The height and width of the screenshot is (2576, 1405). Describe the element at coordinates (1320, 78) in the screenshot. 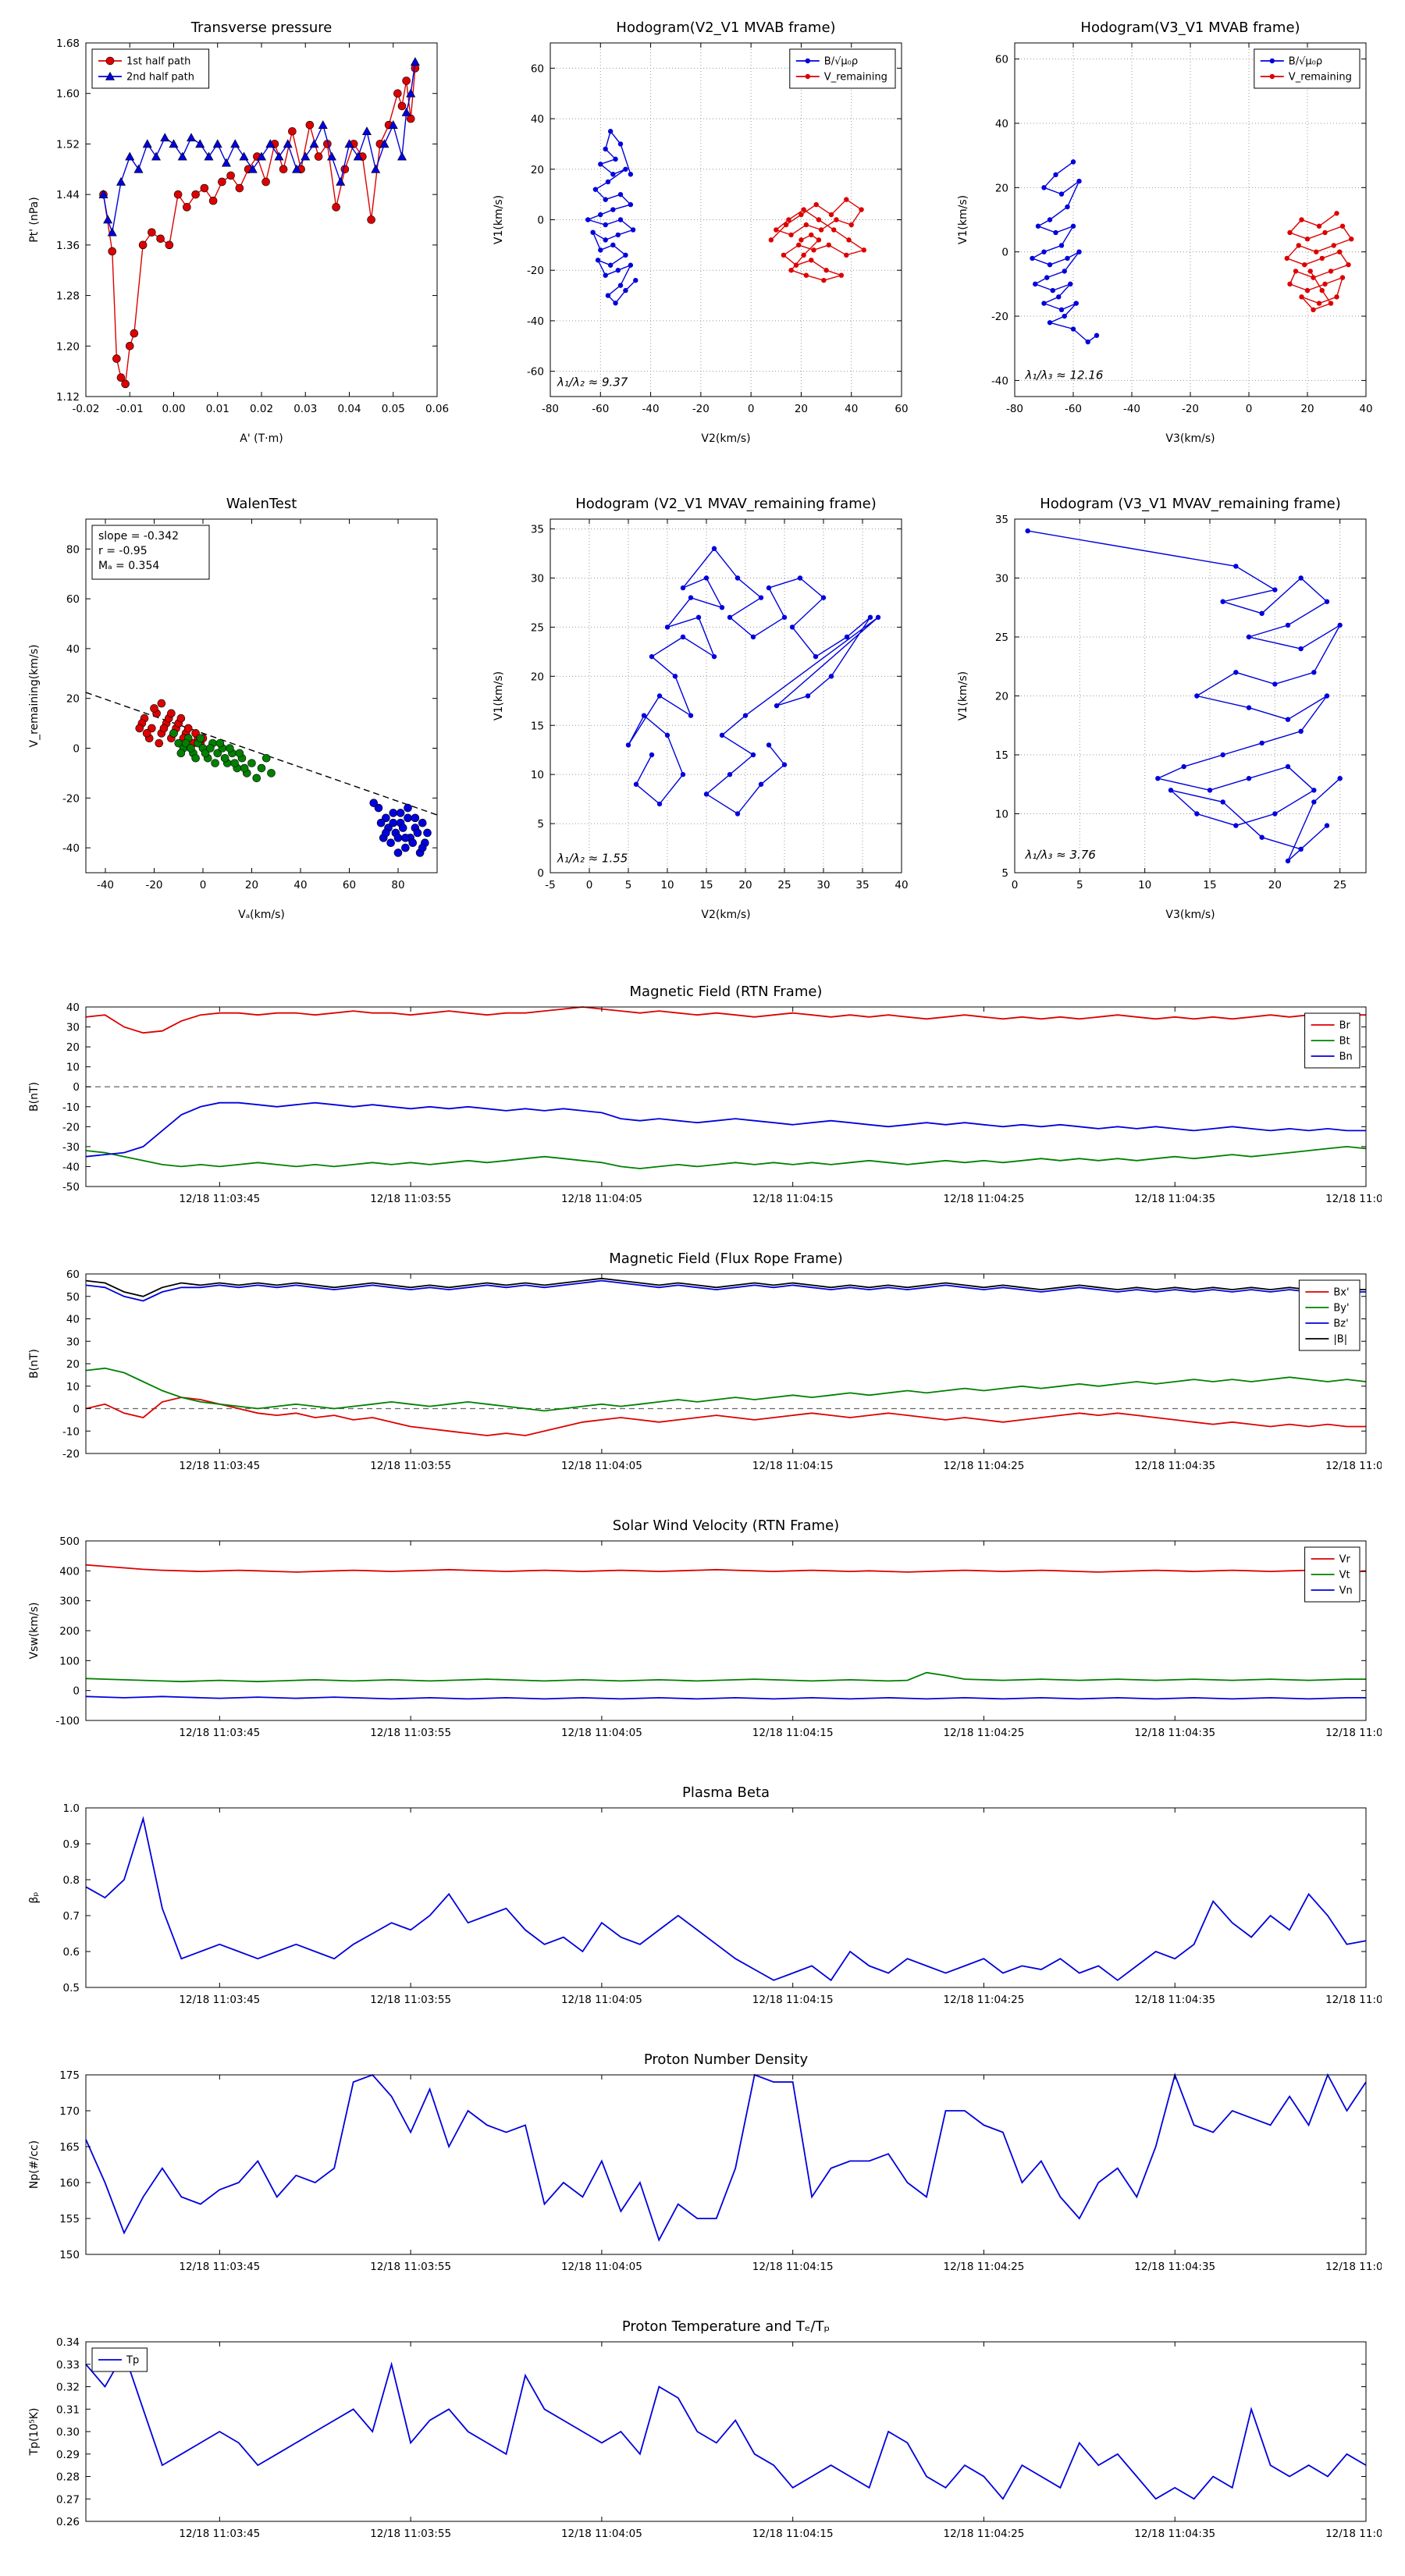

I see `svg-text: V_remaining` at that location.